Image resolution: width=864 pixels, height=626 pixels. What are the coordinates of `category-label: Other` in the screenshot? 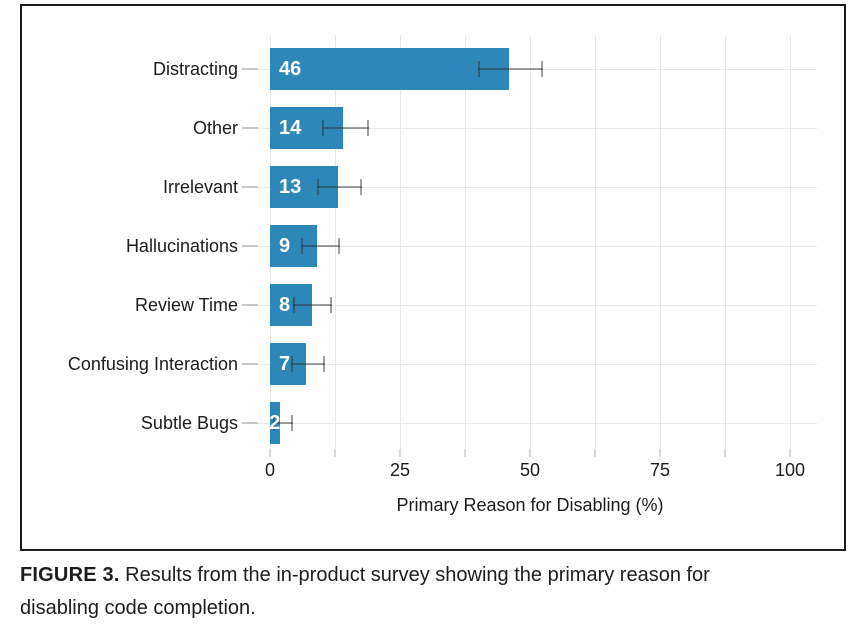 It's located at (215, 128).